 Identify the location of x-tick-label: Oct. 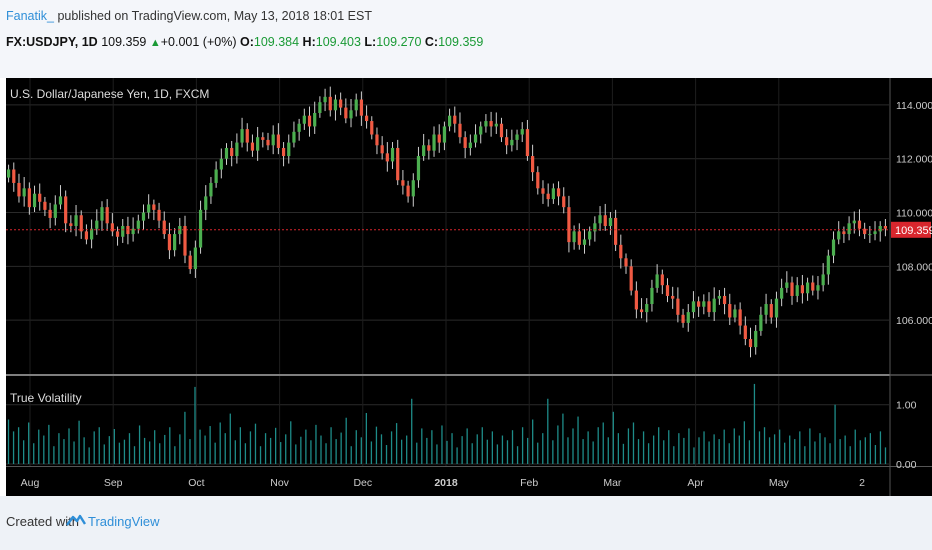
(196, 483).